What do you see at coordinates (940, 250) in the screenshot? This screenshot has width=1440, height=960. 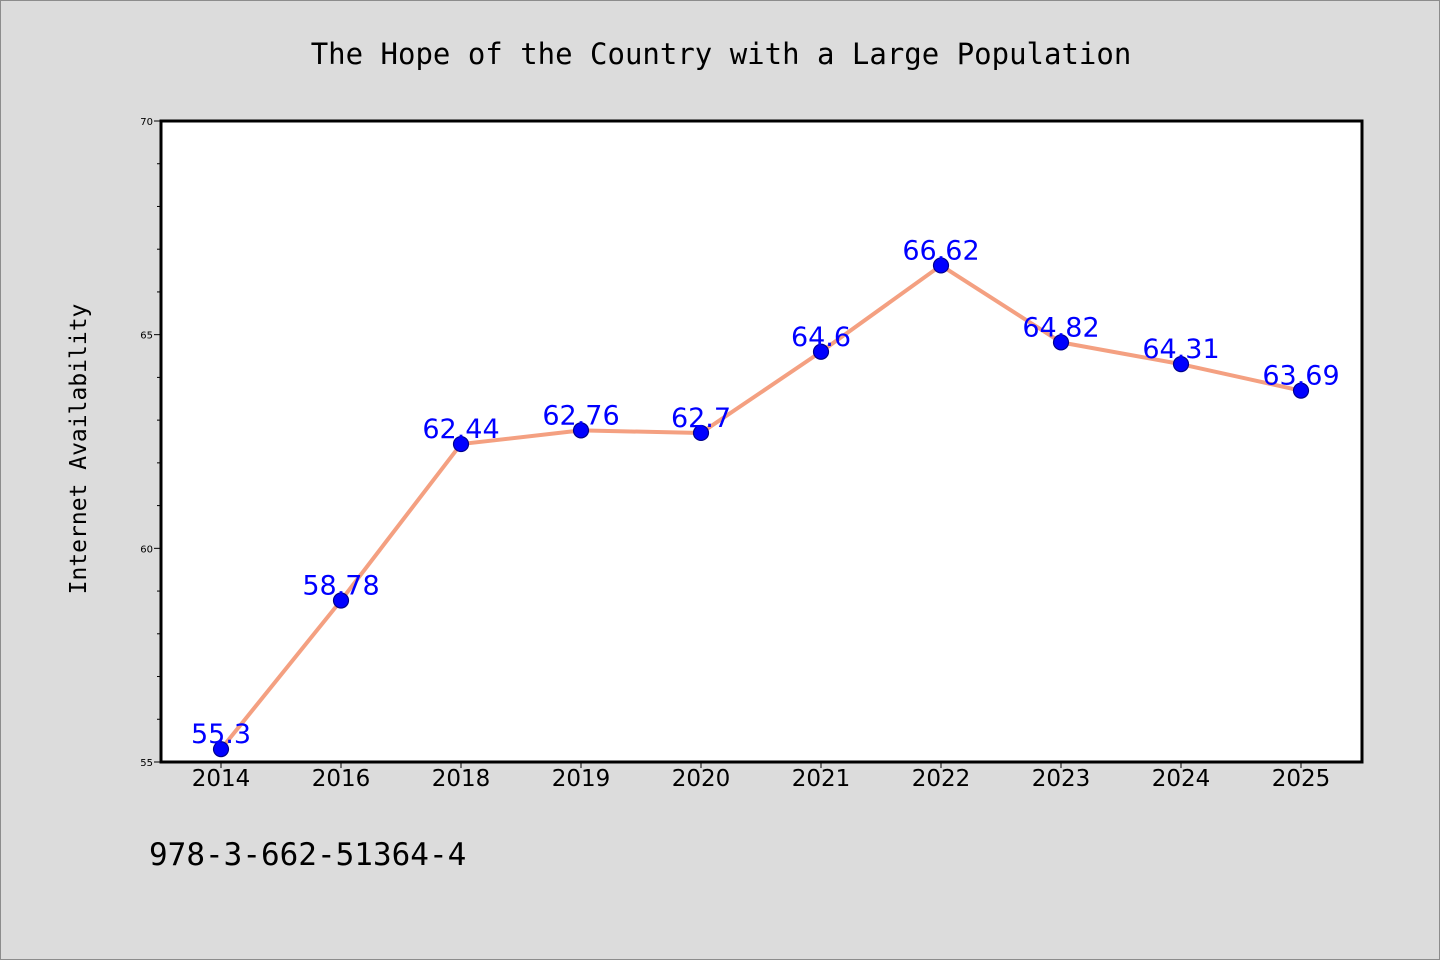 I see `data-label: 66.62` at bounding box center [940, 250].